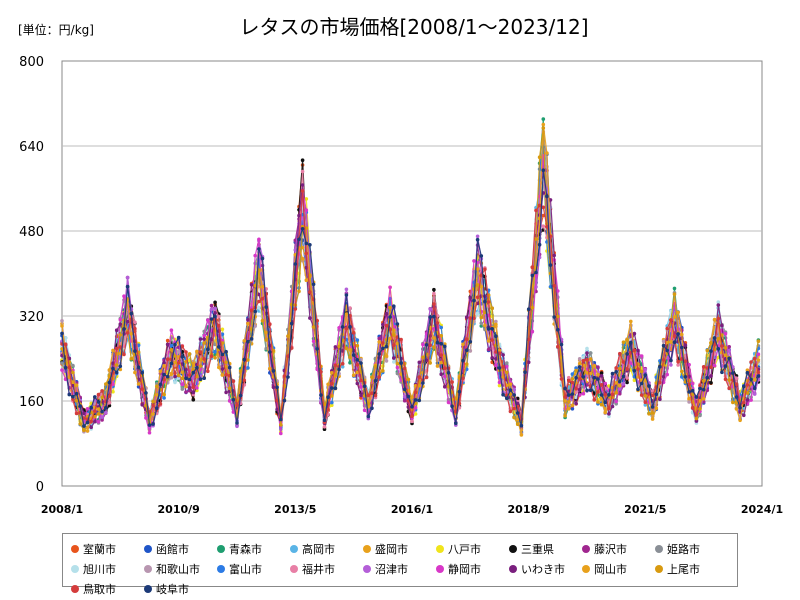 This screenshot has height=600, width=800. What do you see at coordinates (618, 549) in the screenshot?
I see `legend-item: 藤沢市` at bounding box center [618, 549].